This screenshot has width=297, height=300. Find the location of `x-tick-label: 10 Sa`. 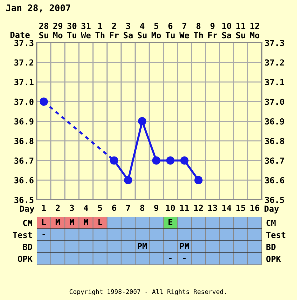

x-tick-label: 10 Sa is located at coordinates (227, 30).